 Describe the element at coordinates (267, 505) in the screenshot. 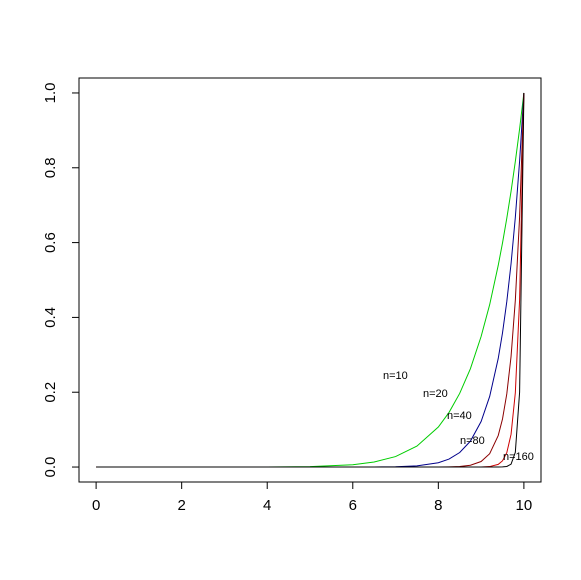

I see `x-tick-label: 4` at that location.